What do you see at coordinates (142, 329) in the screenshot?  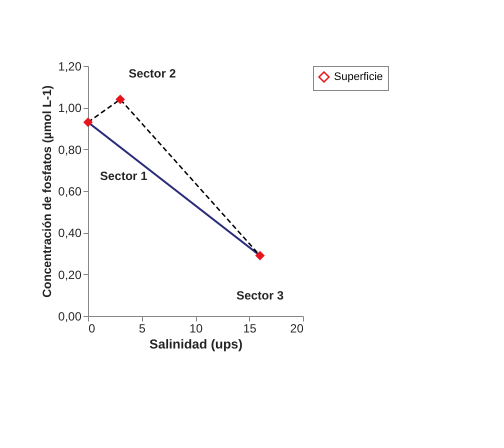 I see `x-tick-label: 5` at bounding box center [142, 329].